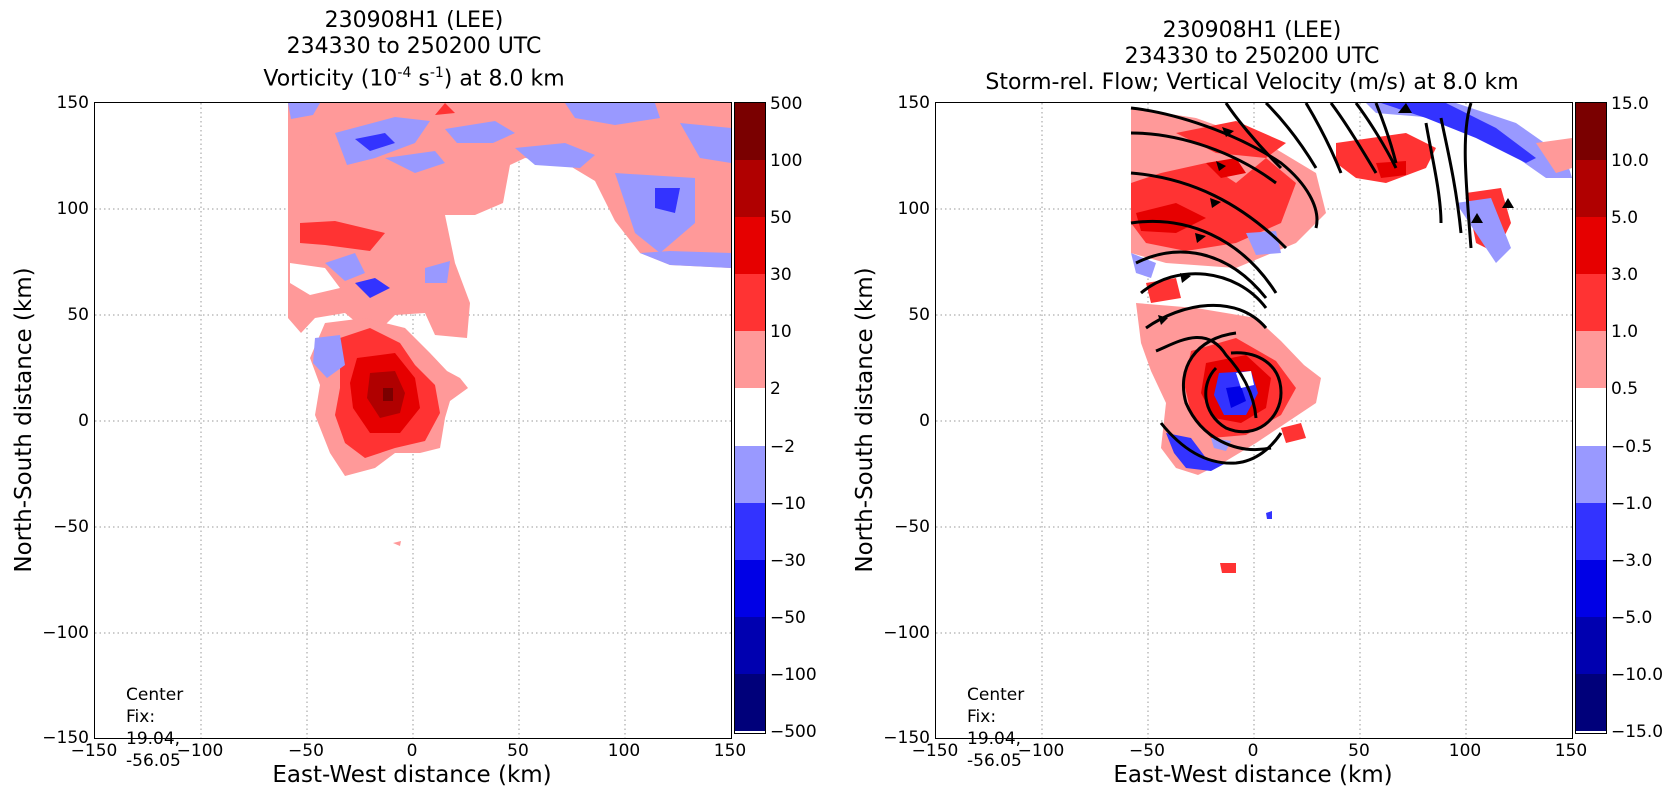 The height and width of the screenshot is (797, 1677). What do you see at coordinates (330, 79) in the screenshot?
I see `title-text: Vorticity (10` at bounding box center [330, 79].